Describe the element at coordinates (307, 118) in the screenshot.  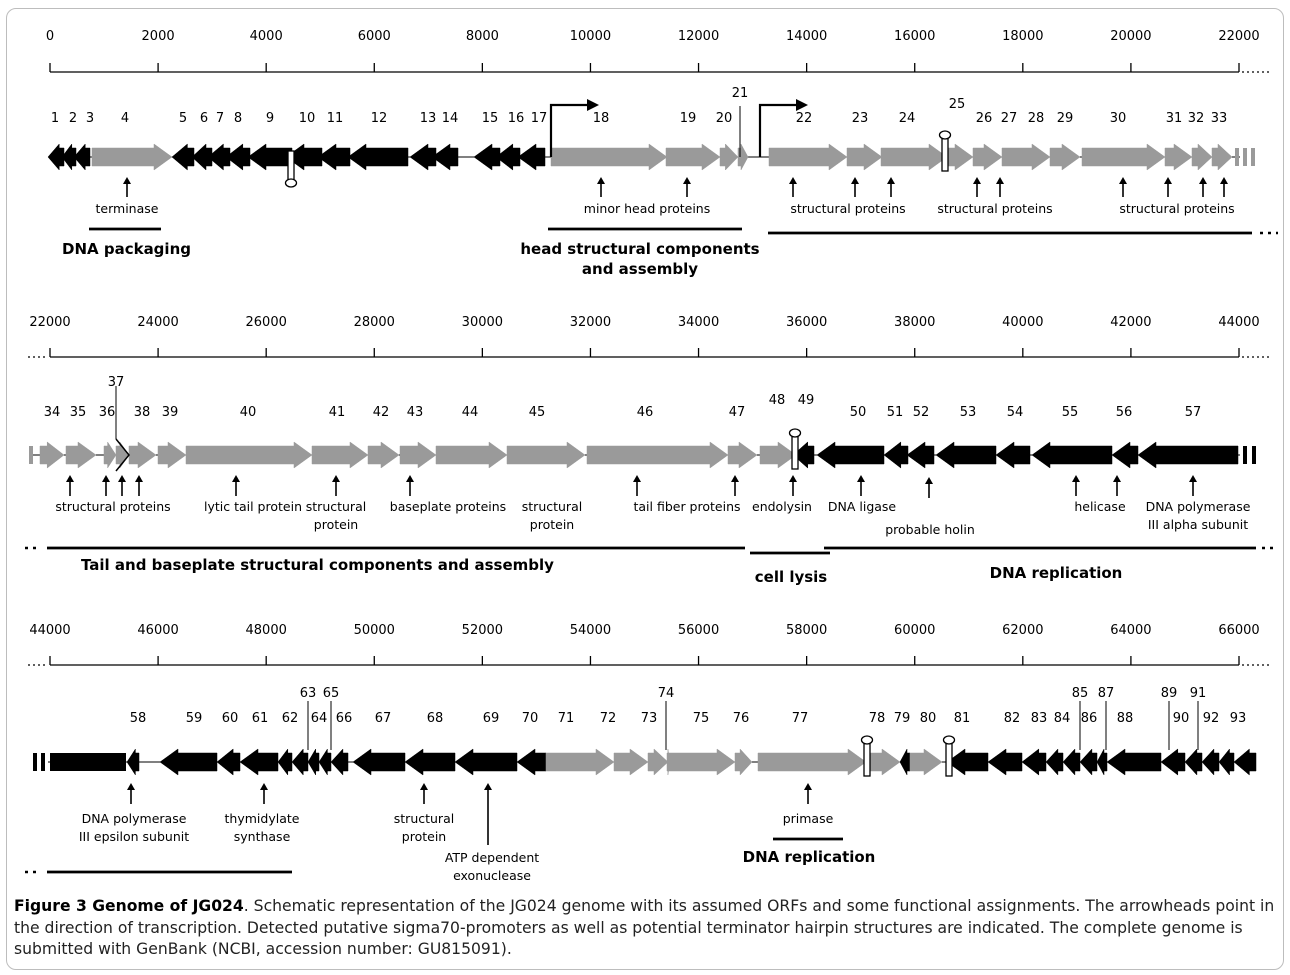
I see `panel1-orf-label: 10` at that location.